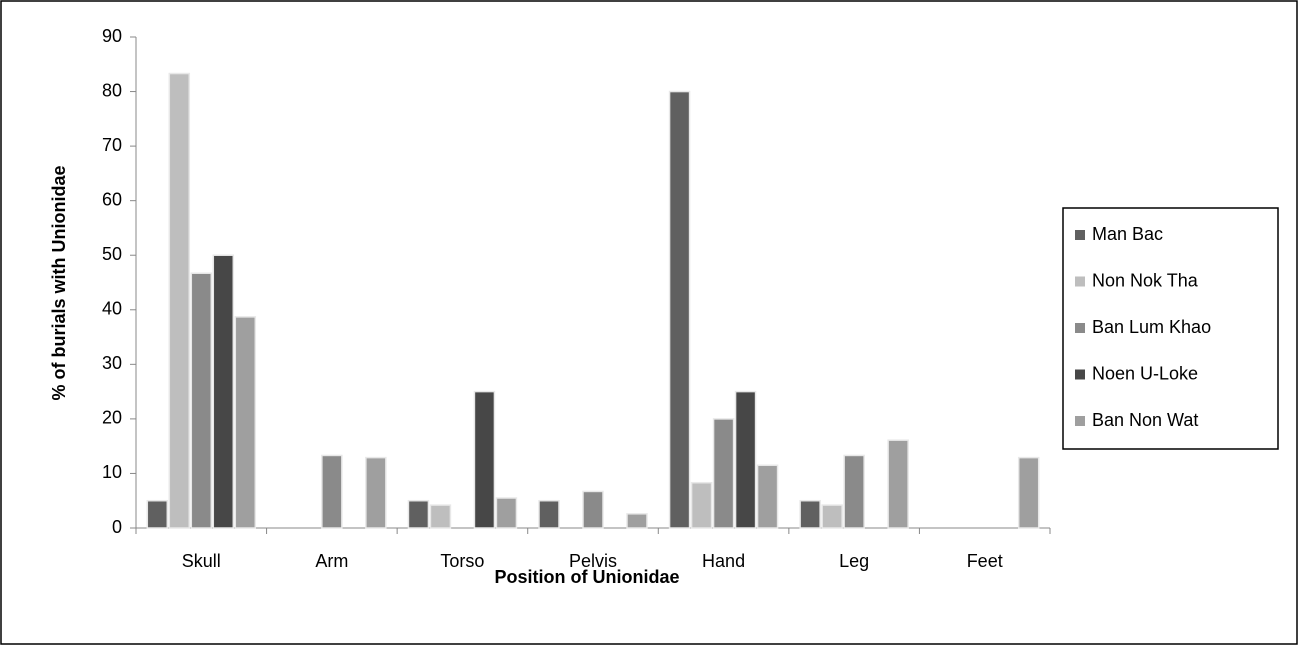  Describe the element at coordinates (112, 199) in the screenshot. I see `y-tick-label: 60` at that location.